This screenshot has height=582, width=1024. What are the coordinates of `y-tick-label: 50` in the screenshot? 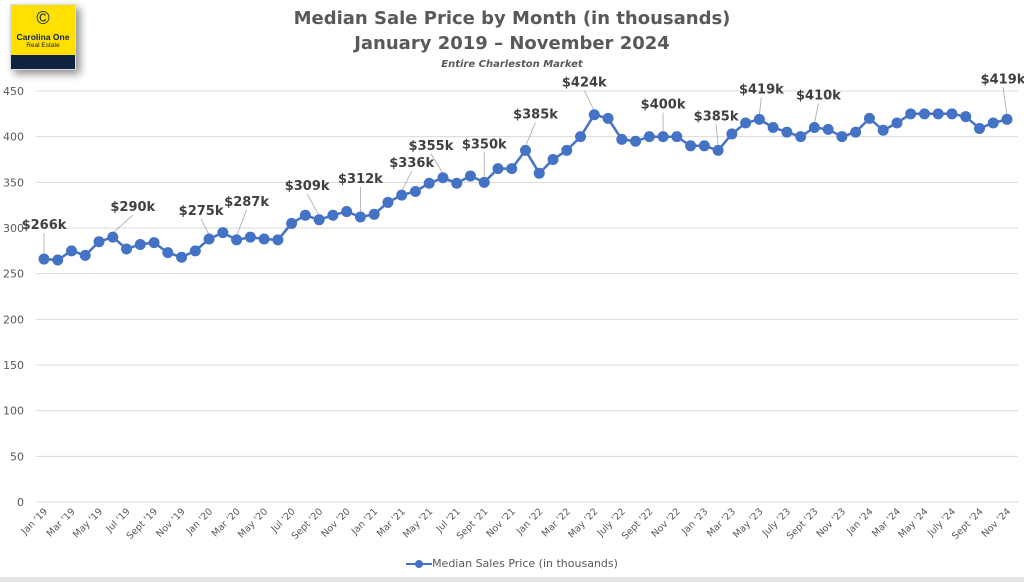 It's located at (17, 456).